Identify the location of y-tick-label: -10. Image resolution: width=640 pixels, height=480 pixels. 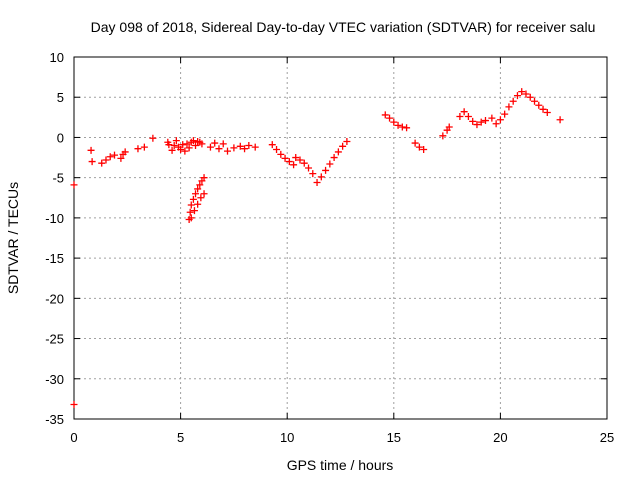
(54, 218).